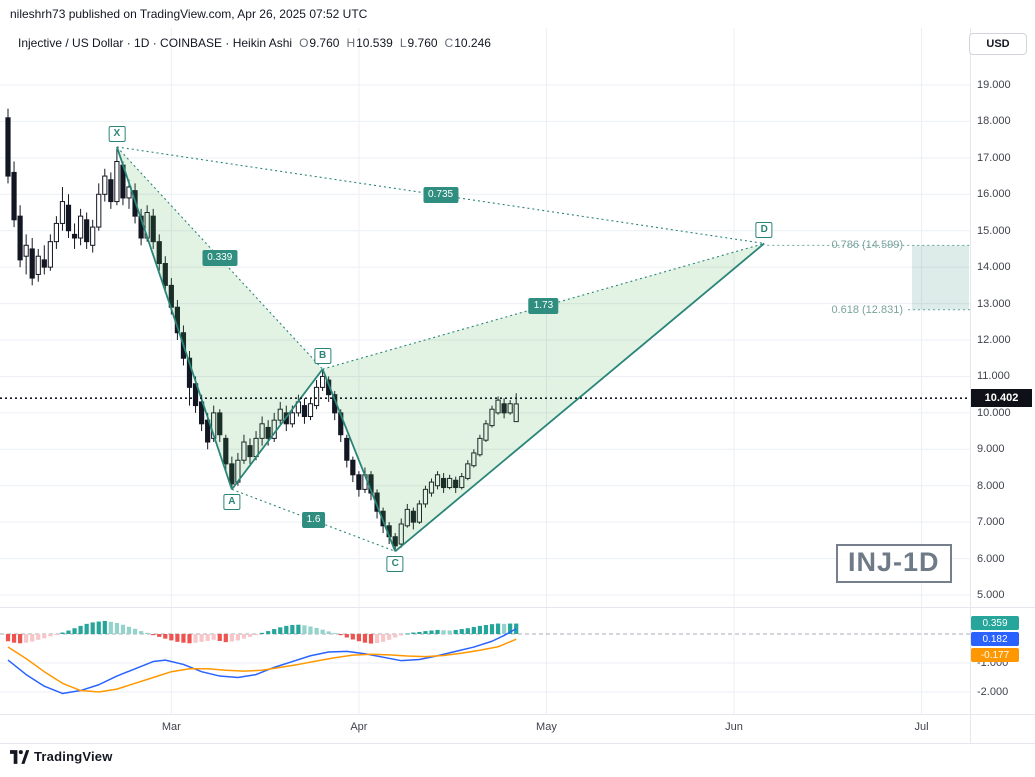  Describe the element at coordinates (995, 623) in the screenshot. I see `macd-histogram-value-badge: 0.359` at that location.